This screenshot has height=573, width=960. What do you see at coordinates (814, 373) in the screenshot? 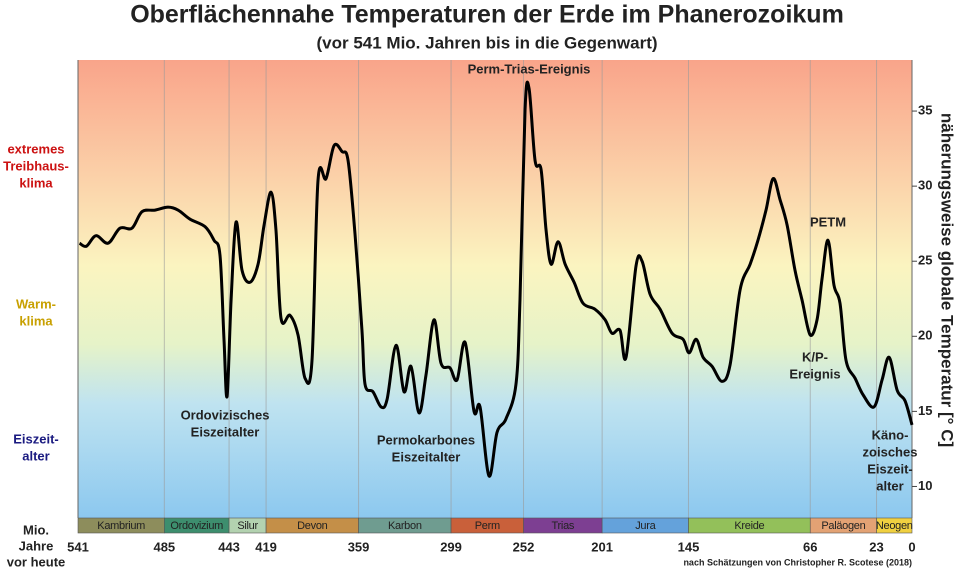
I see `annotation: Ereignis` at bounding box center [814, 373].